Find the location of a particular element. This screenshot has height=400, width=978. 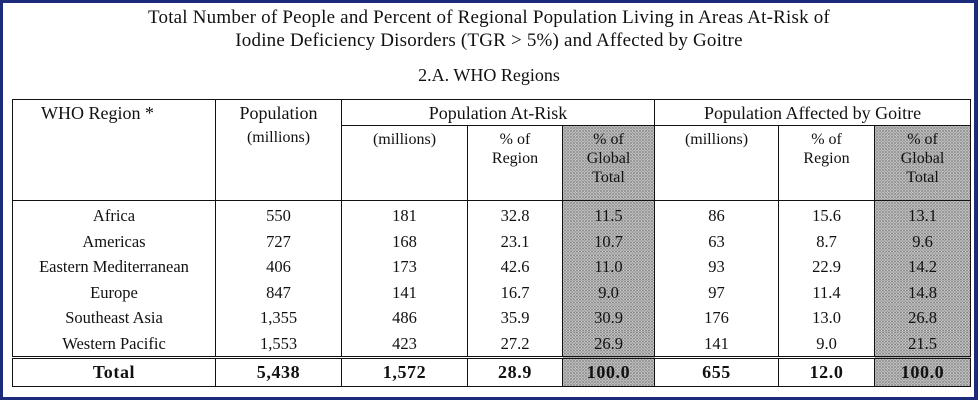

cell-goitre-pct-global: 26.8 is located at coordinates (923, 318).